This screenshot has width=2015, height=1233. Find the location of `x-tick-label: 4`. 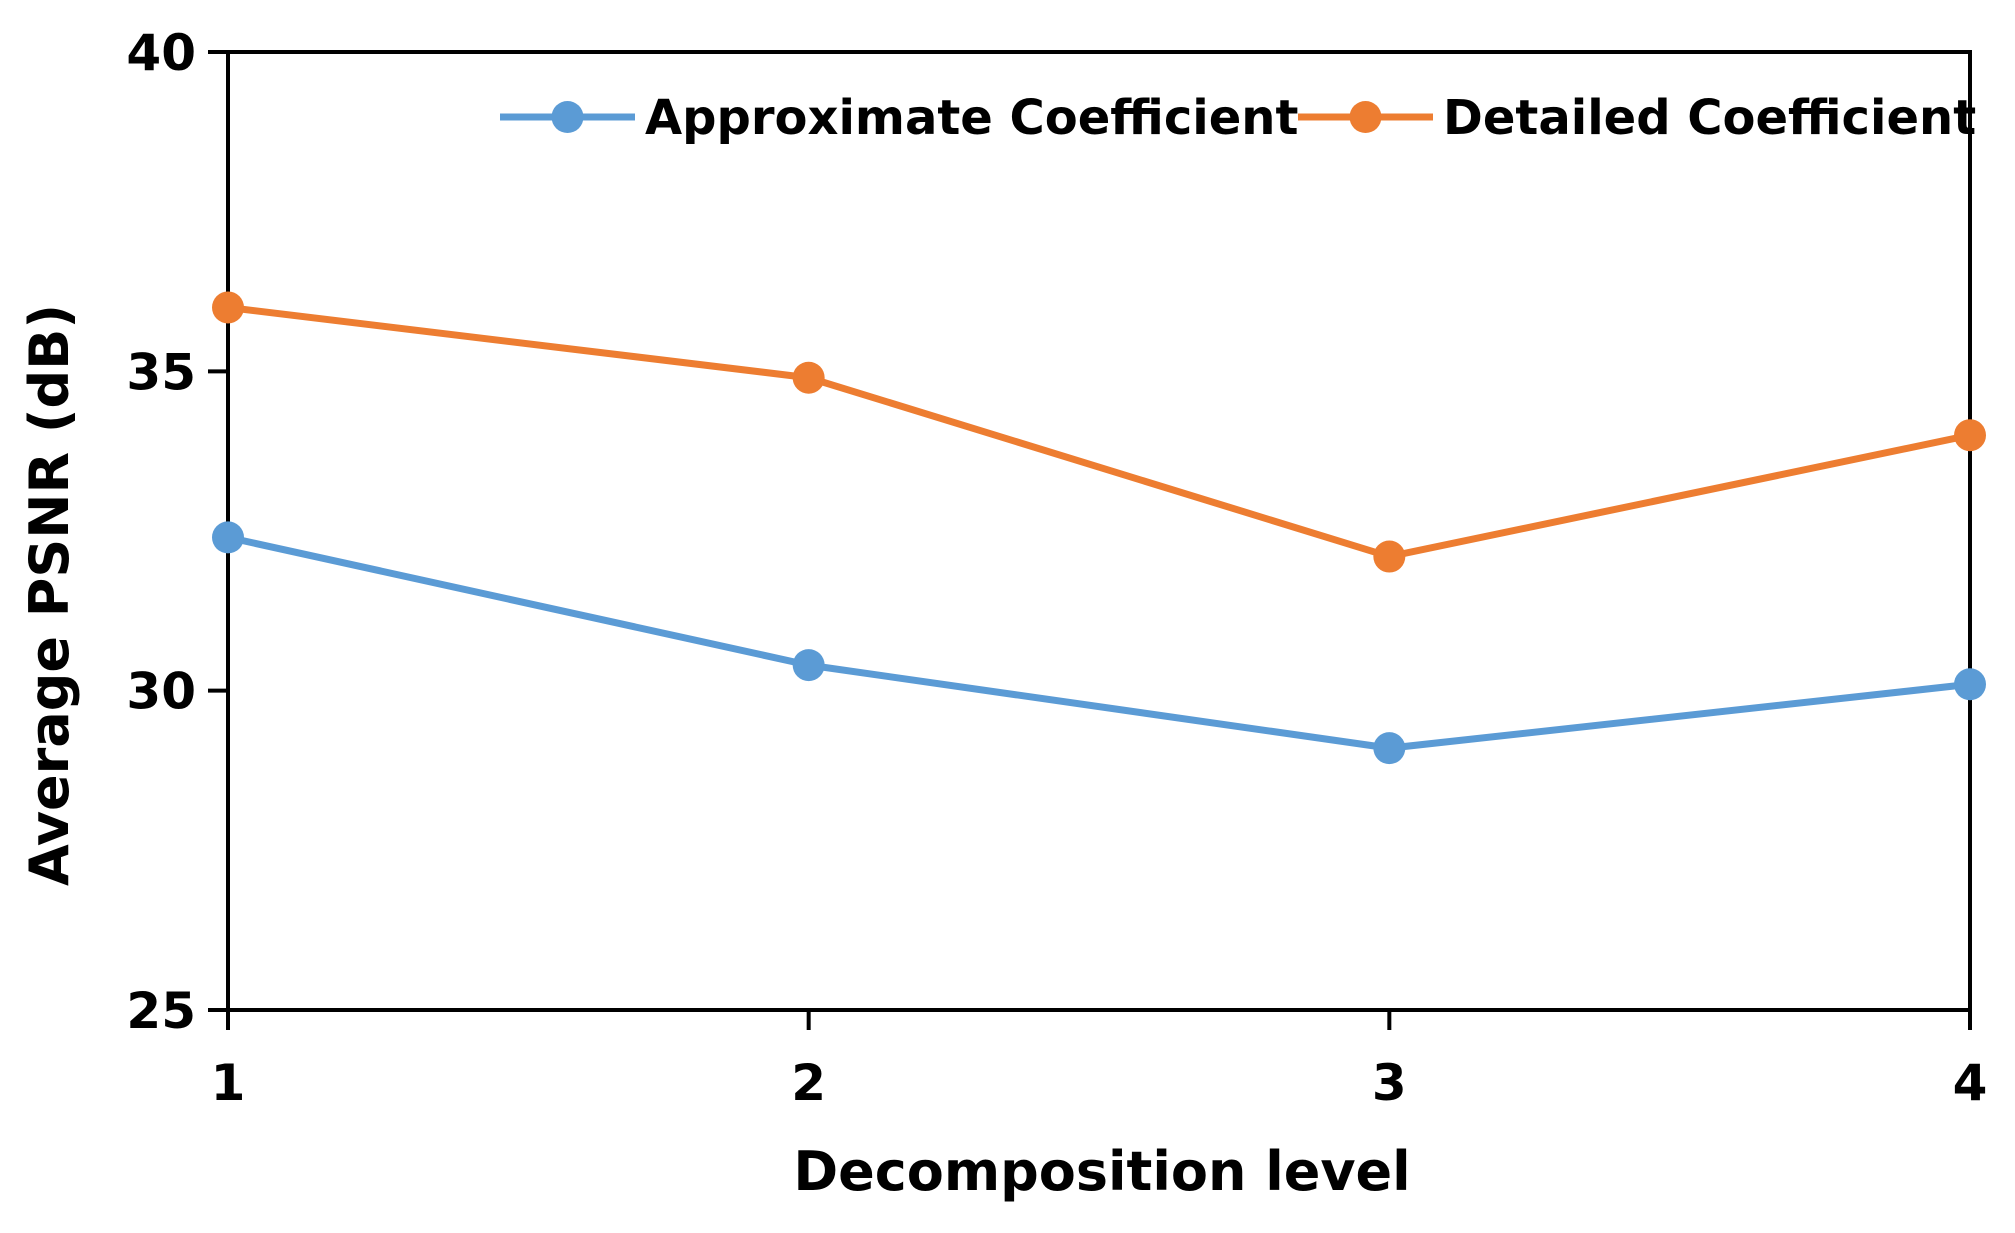

x-tick-label: 4 is located at coordinates (1970, 1083).